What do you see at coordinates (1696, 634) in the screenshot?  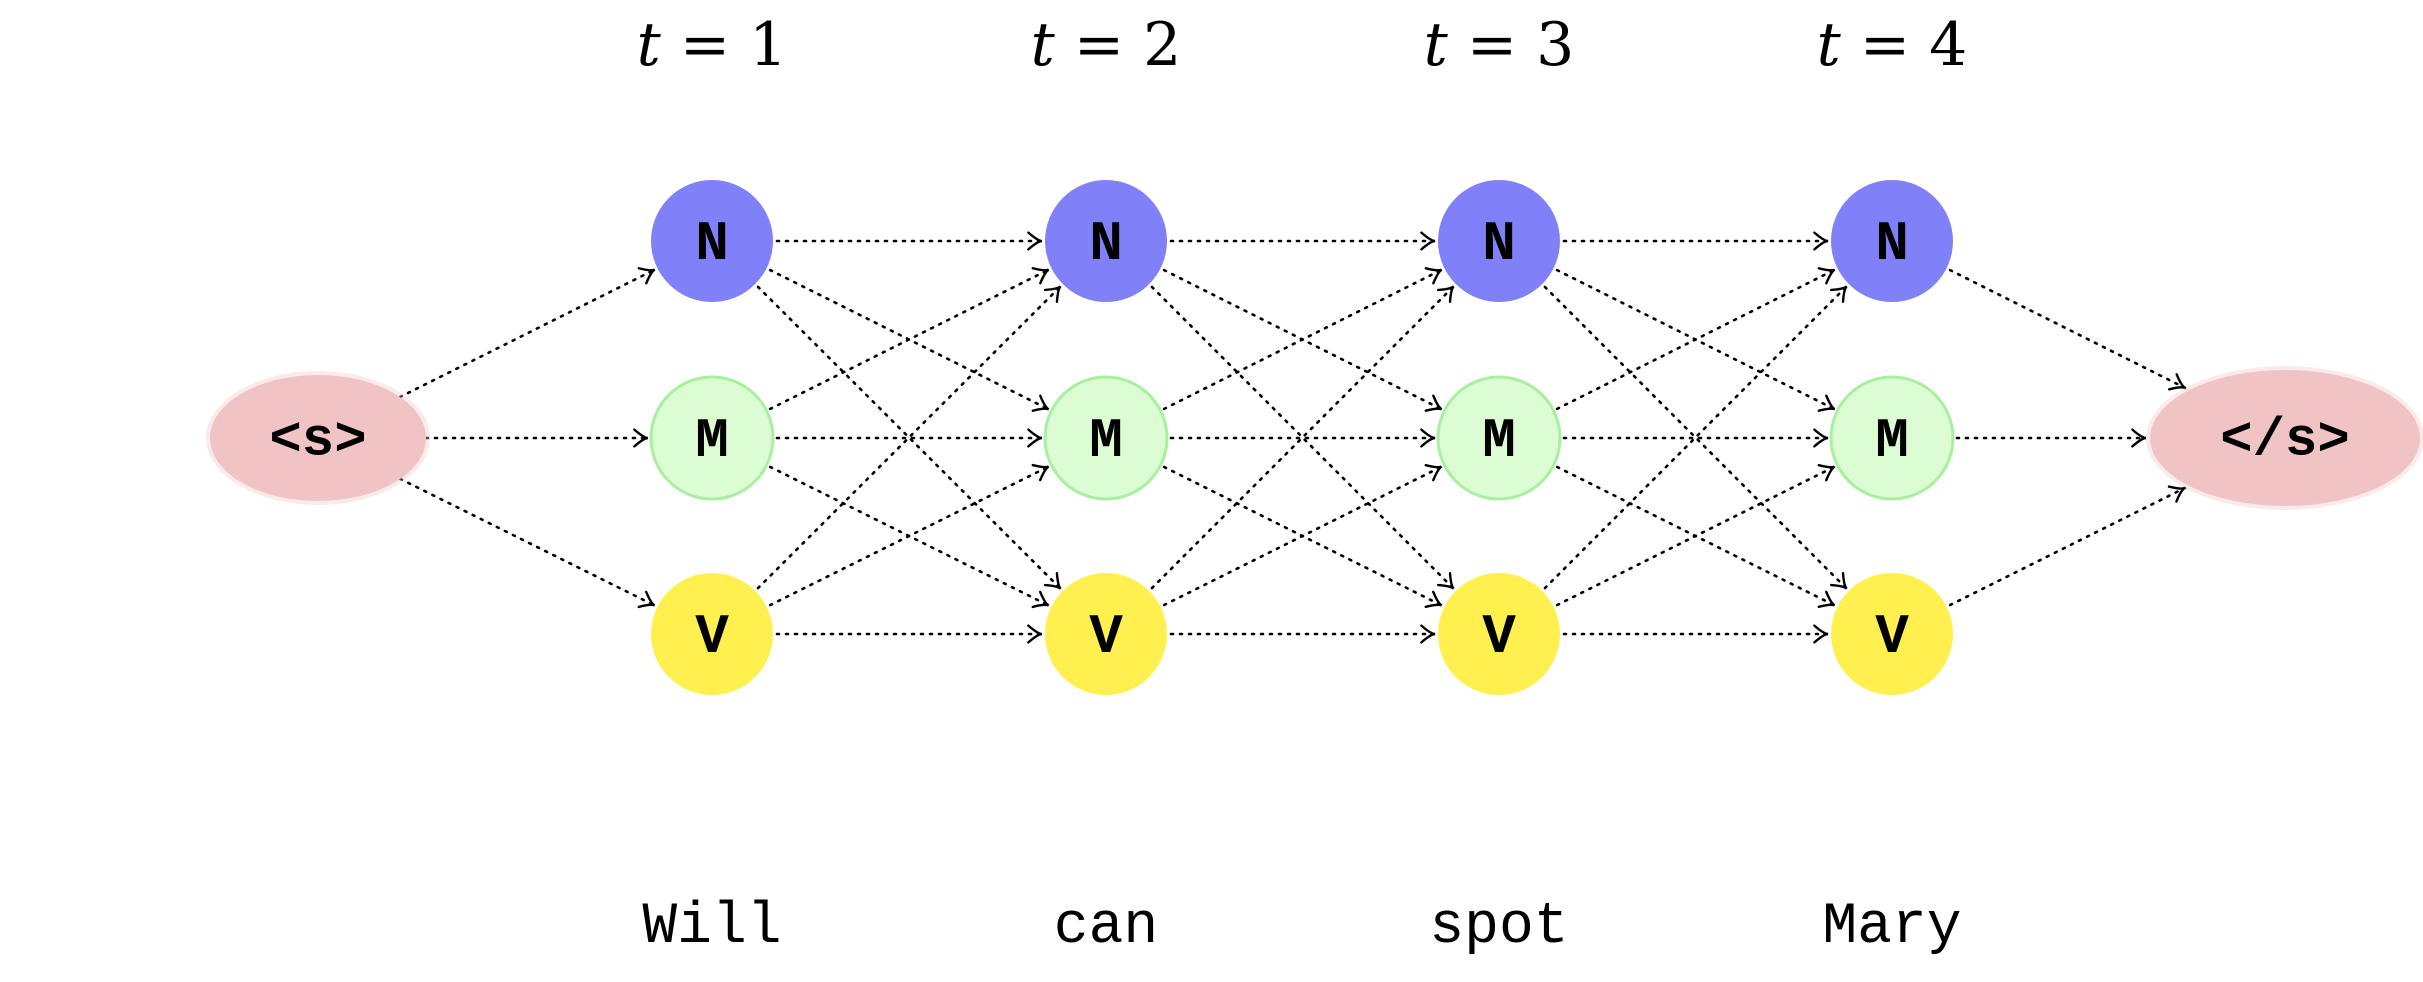 I see `edge-v3-to-v4` at bounding box center [1696, 634].